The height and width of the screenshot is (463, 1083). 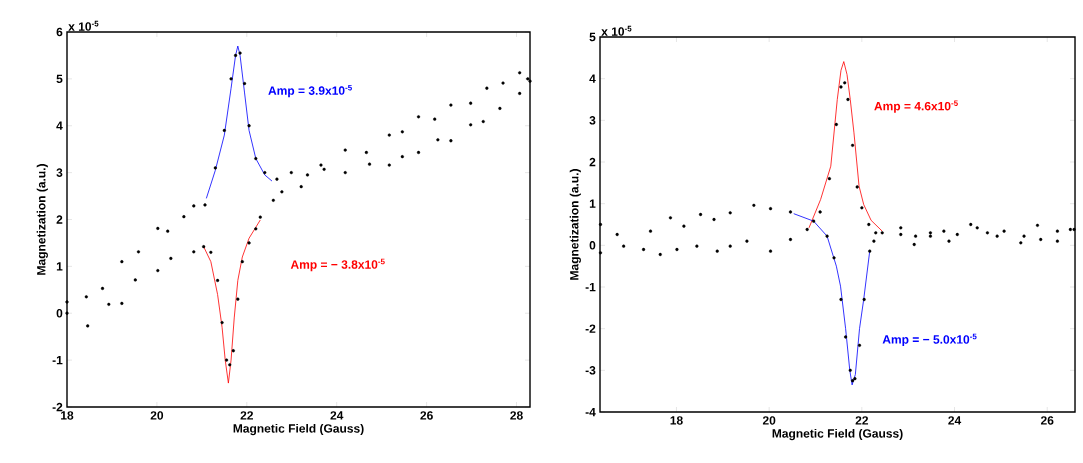 What do you see at coordinates (837, 434) in the screenshot?
I see `x-axis-title: Magnetic Field (Gauss)` at bounding box center [837, 434].